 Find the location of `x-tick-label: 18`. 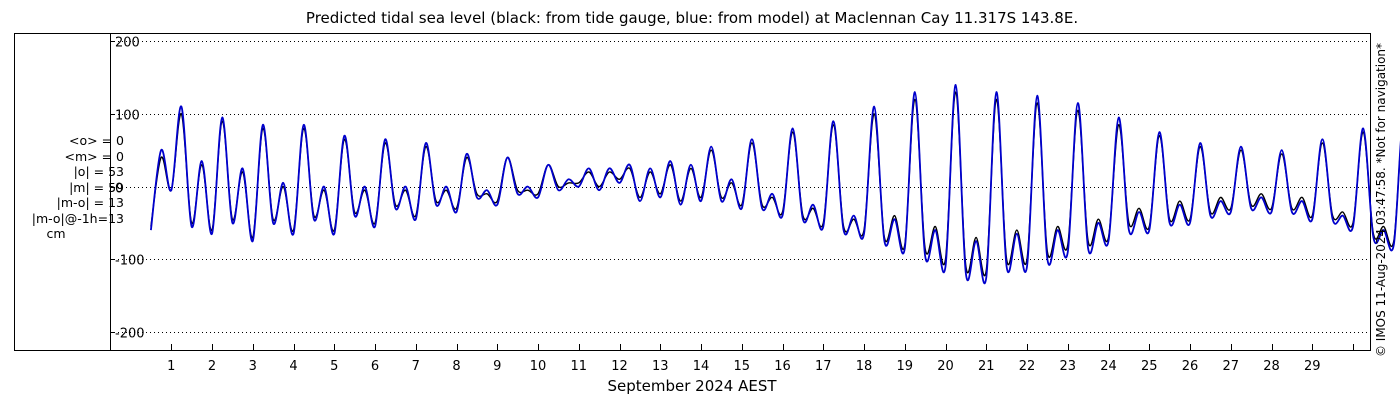

x-tick-label: 18 is located at coordinates (864, 366).